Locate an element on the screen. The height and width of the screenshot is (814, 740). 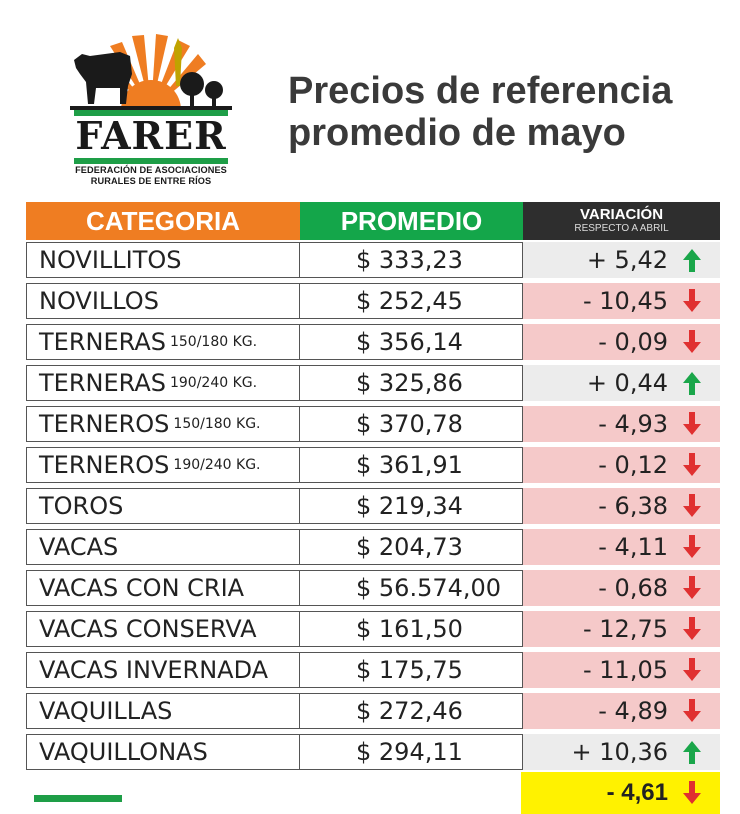
decorative-green-line is located at coordinates (78, 798).